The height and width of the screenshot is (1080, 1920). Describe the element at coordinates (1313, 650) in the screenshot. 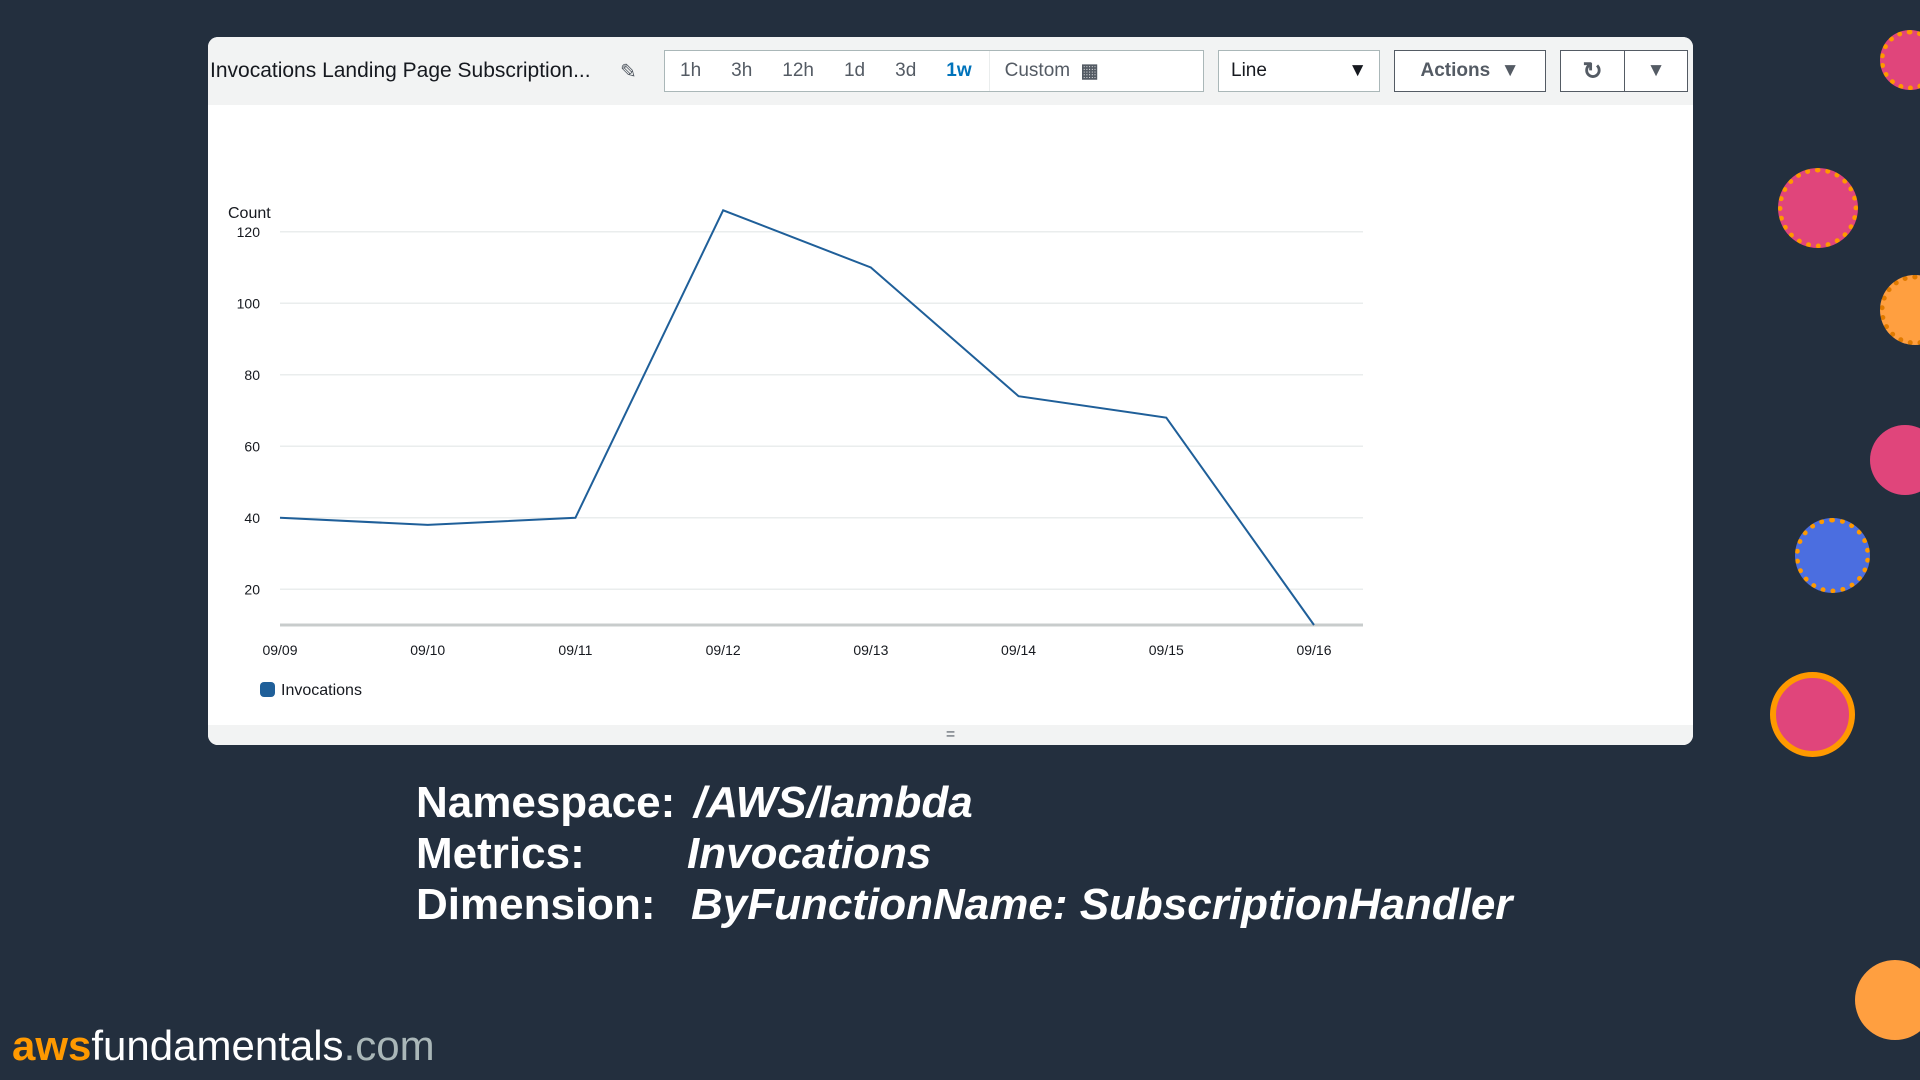

I see `x-tick-label: 09/16` at that location.